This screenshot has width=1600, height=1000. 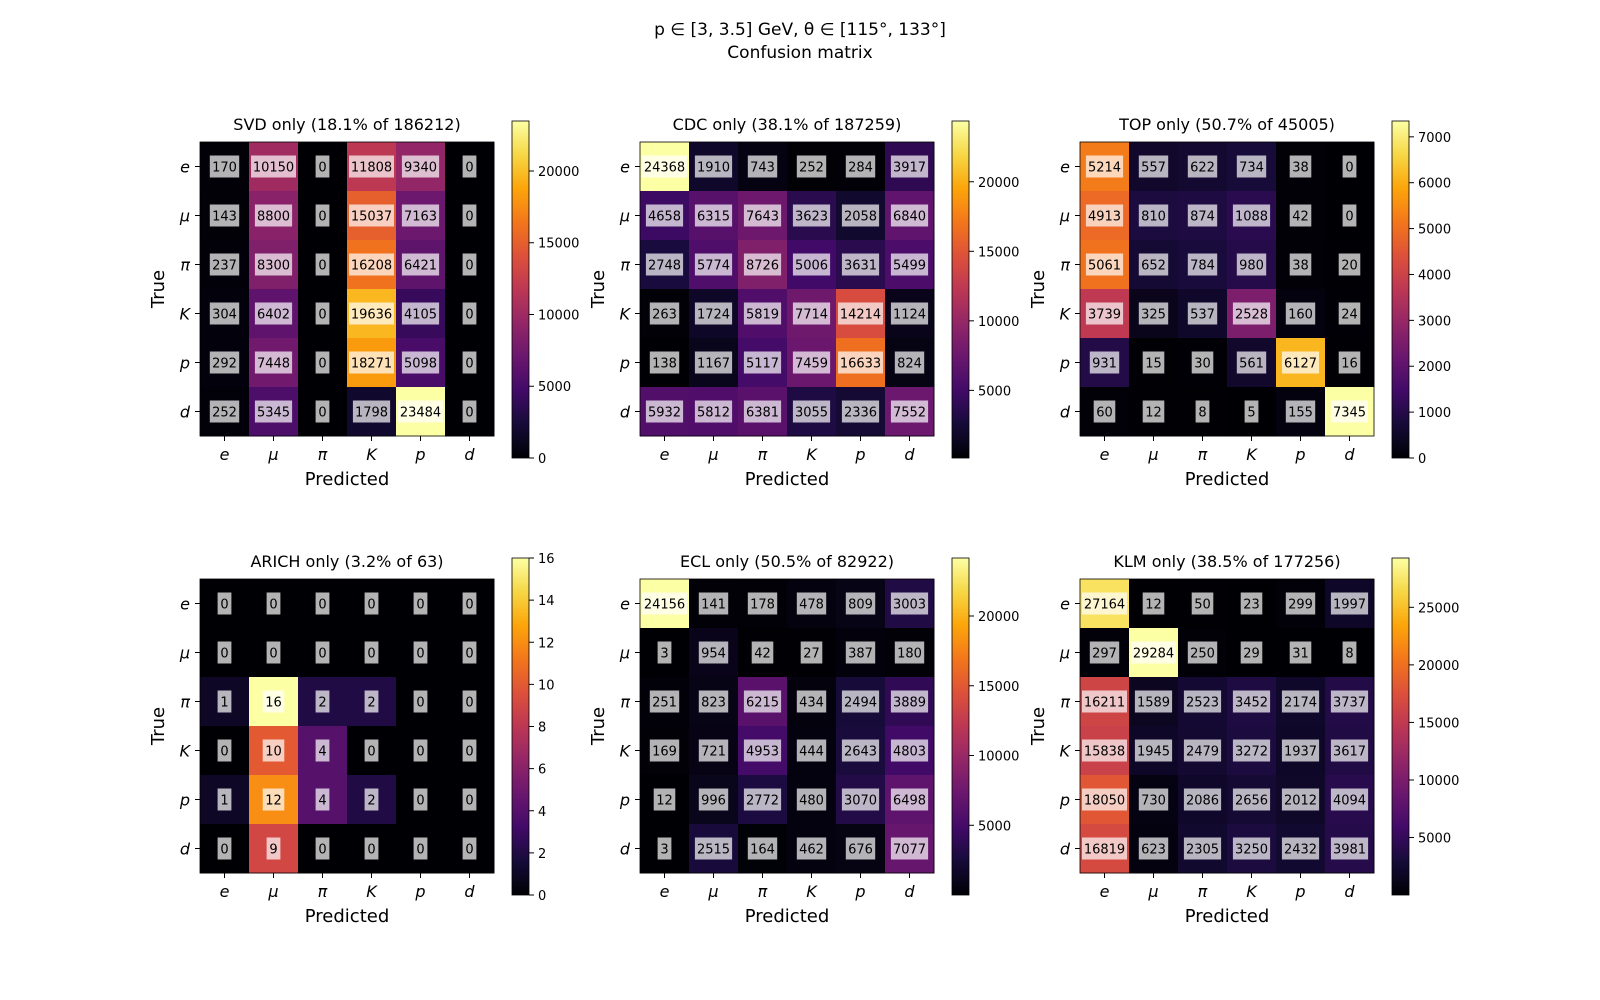 What do you see at coordinates (1104, 413) in the screenshot?
I see `cell-value-label: 60` at bounding box center [1104, 413].